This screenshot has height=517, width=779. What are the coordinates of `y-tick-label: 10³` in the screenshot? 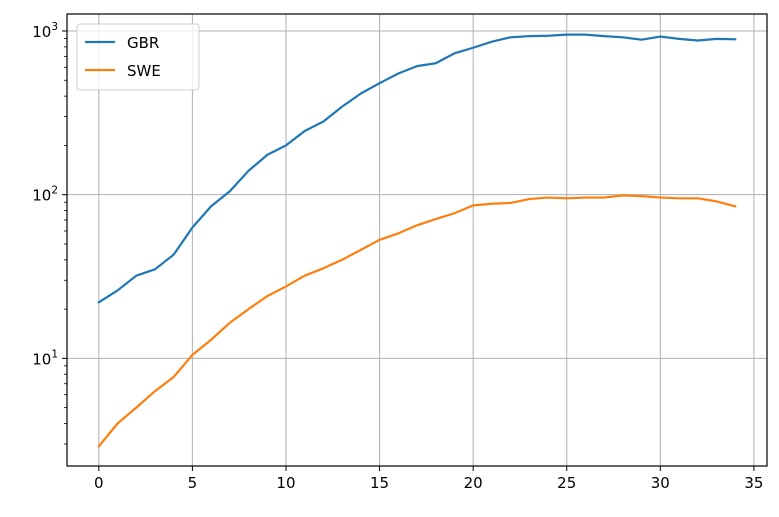 It's located at (45, 31).